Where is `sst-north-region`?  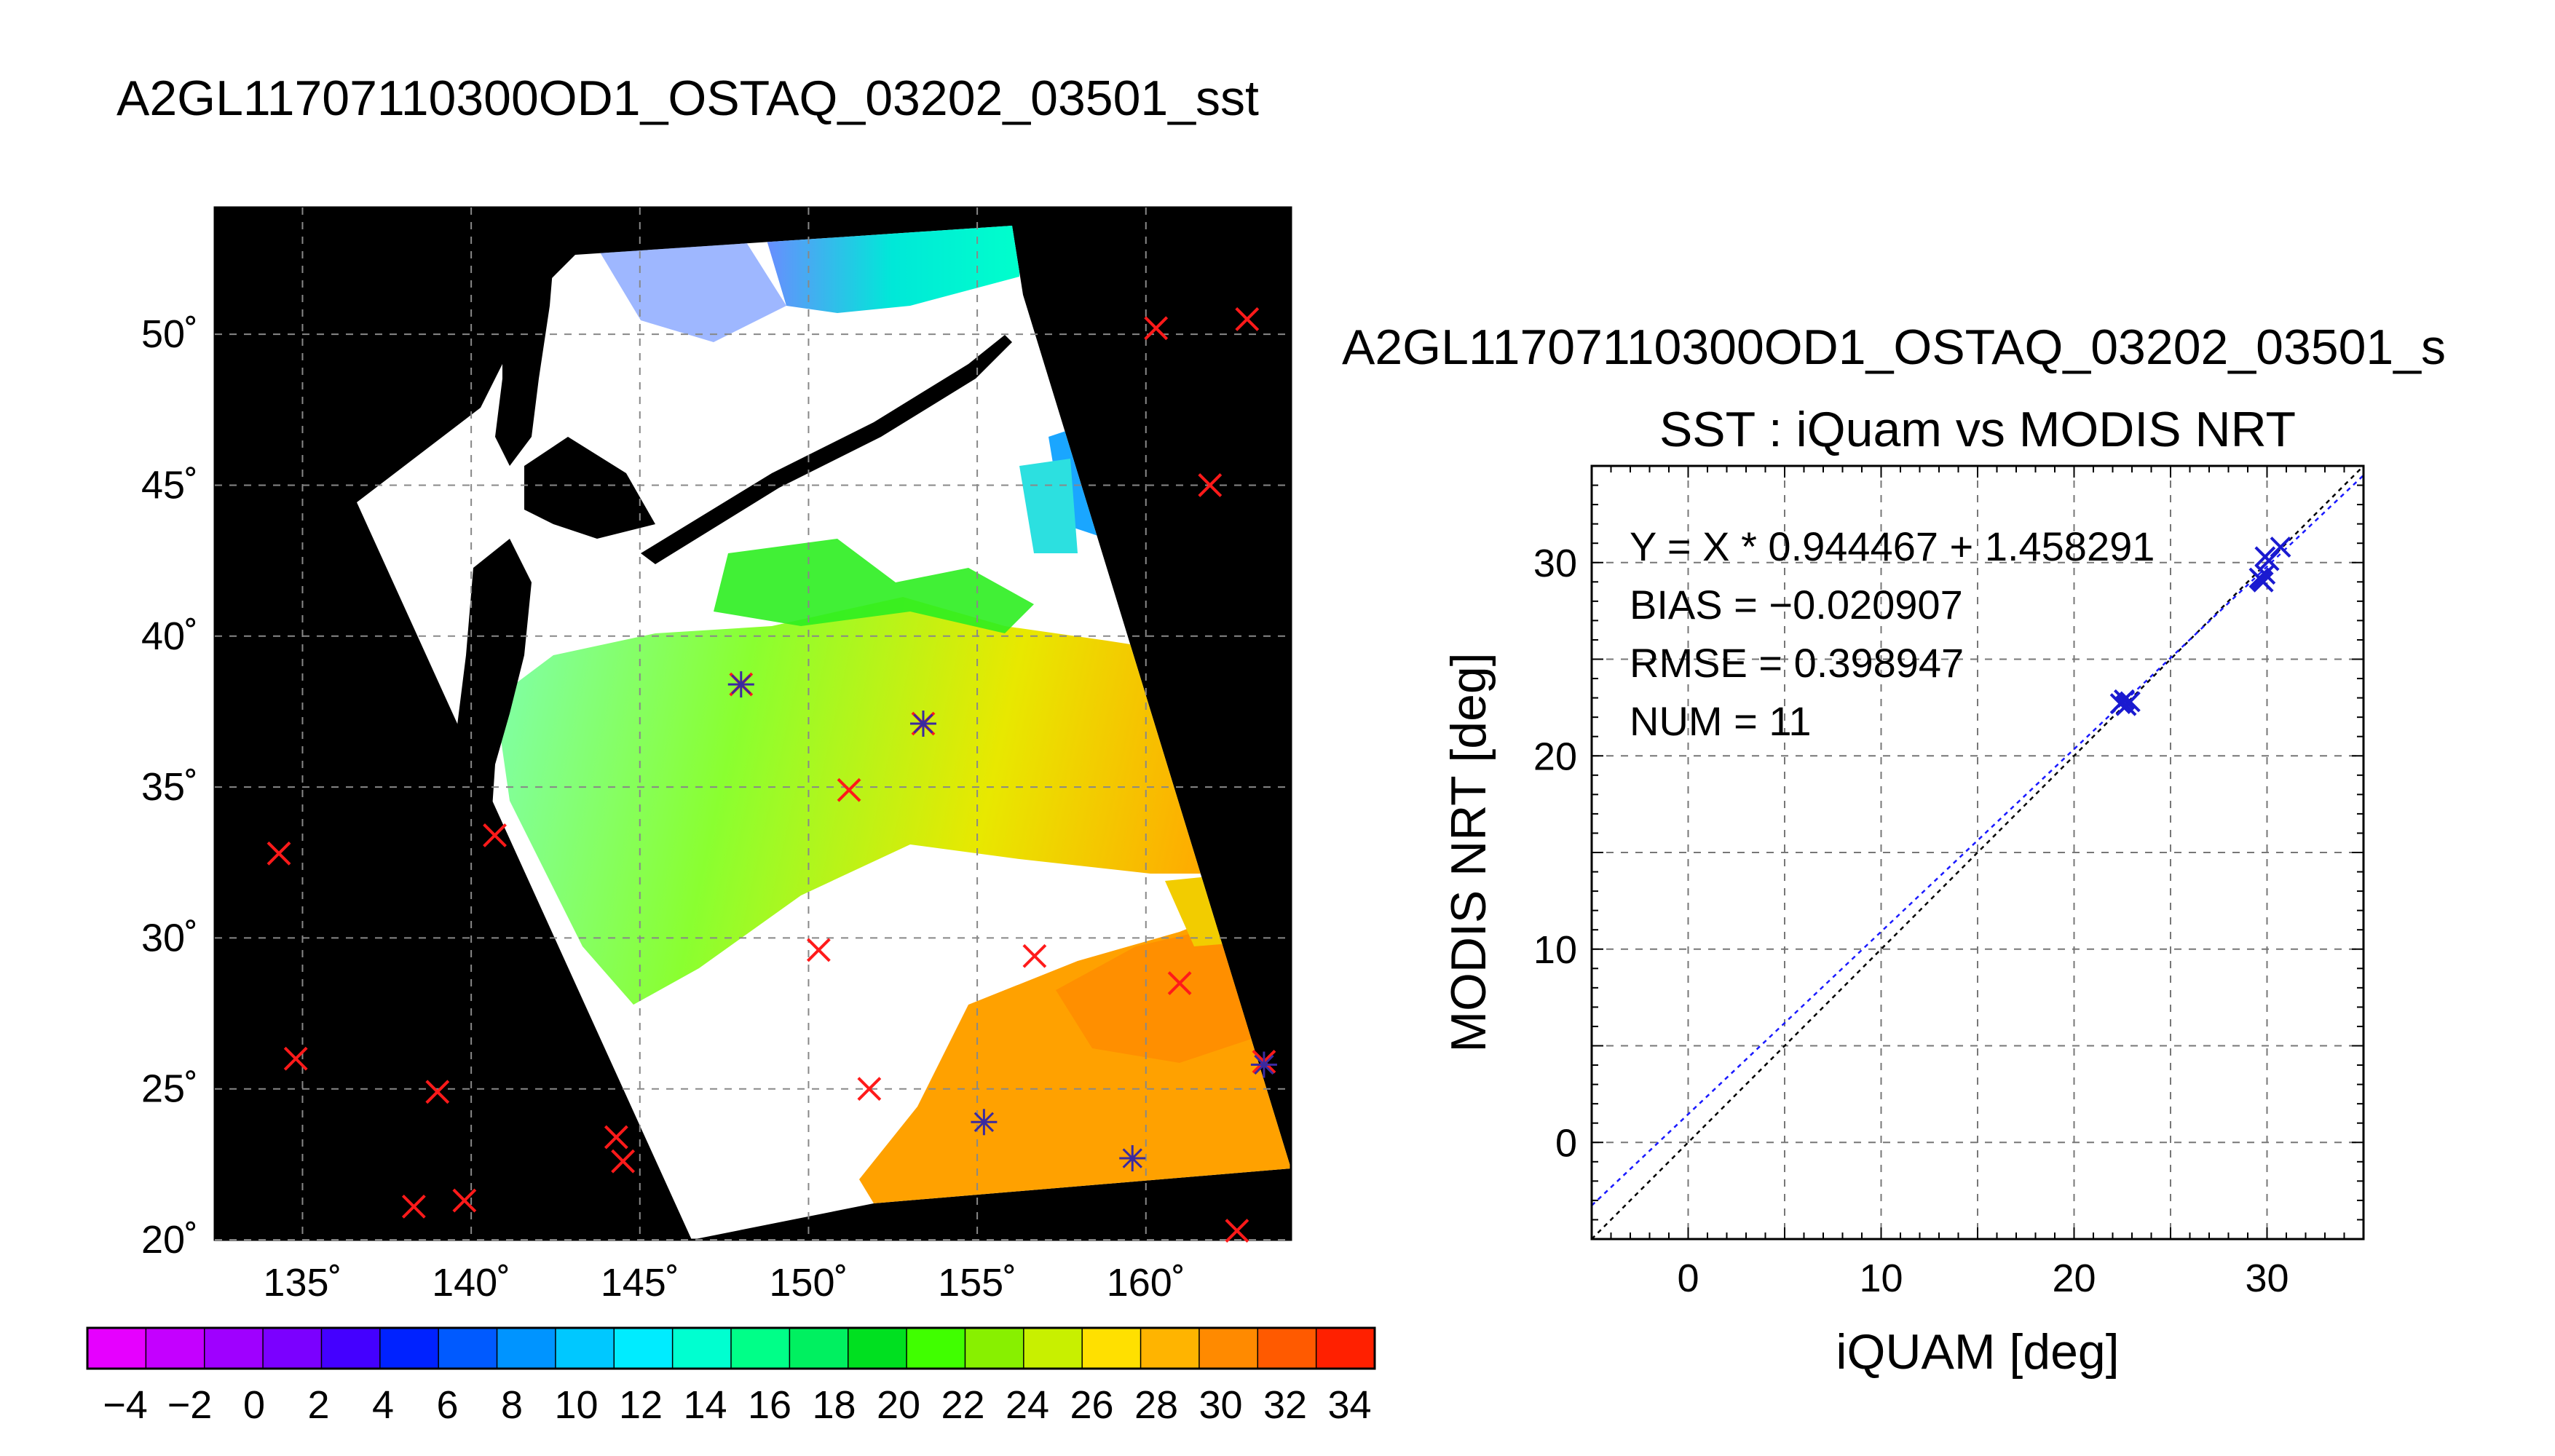 sst-north-region is located at coordinates (892, 269).